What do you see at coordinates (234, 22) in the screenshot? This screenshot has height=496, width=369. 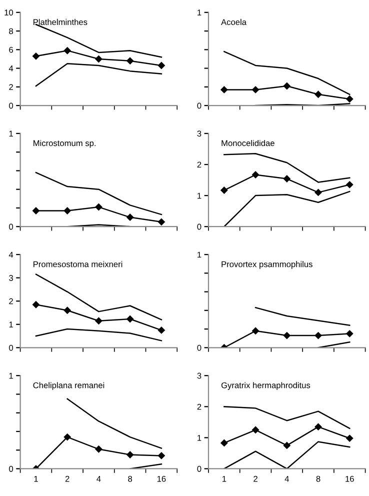 I see `text: Acoela` at bounding box center [234, 22].